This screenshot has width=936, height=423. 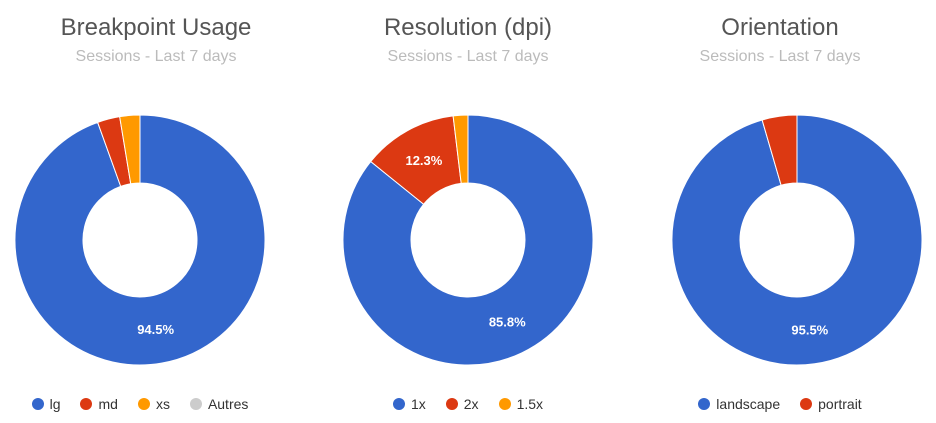 I want to click on legend-label: 1.5x, so click(x=530, y=404).